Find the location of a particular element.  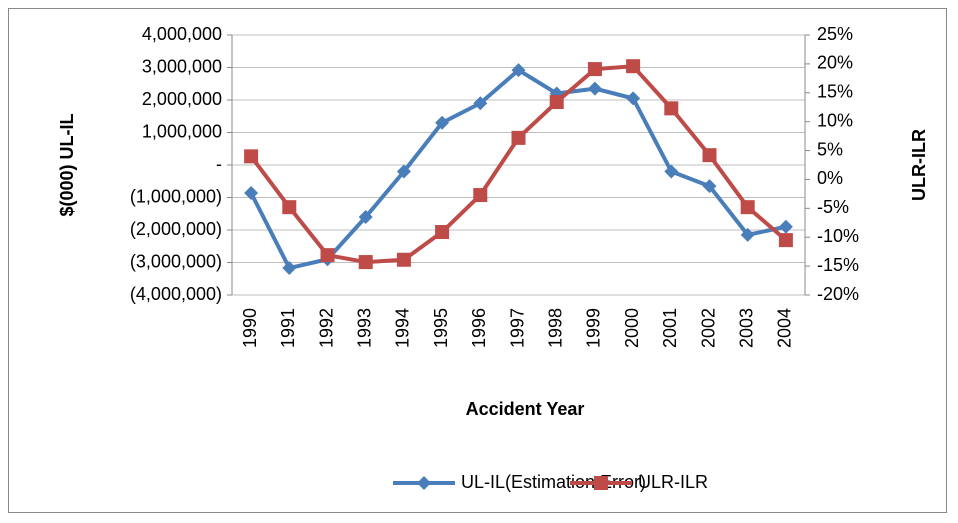

x-tick-label: 2002 is located at coordinates (708, 328).